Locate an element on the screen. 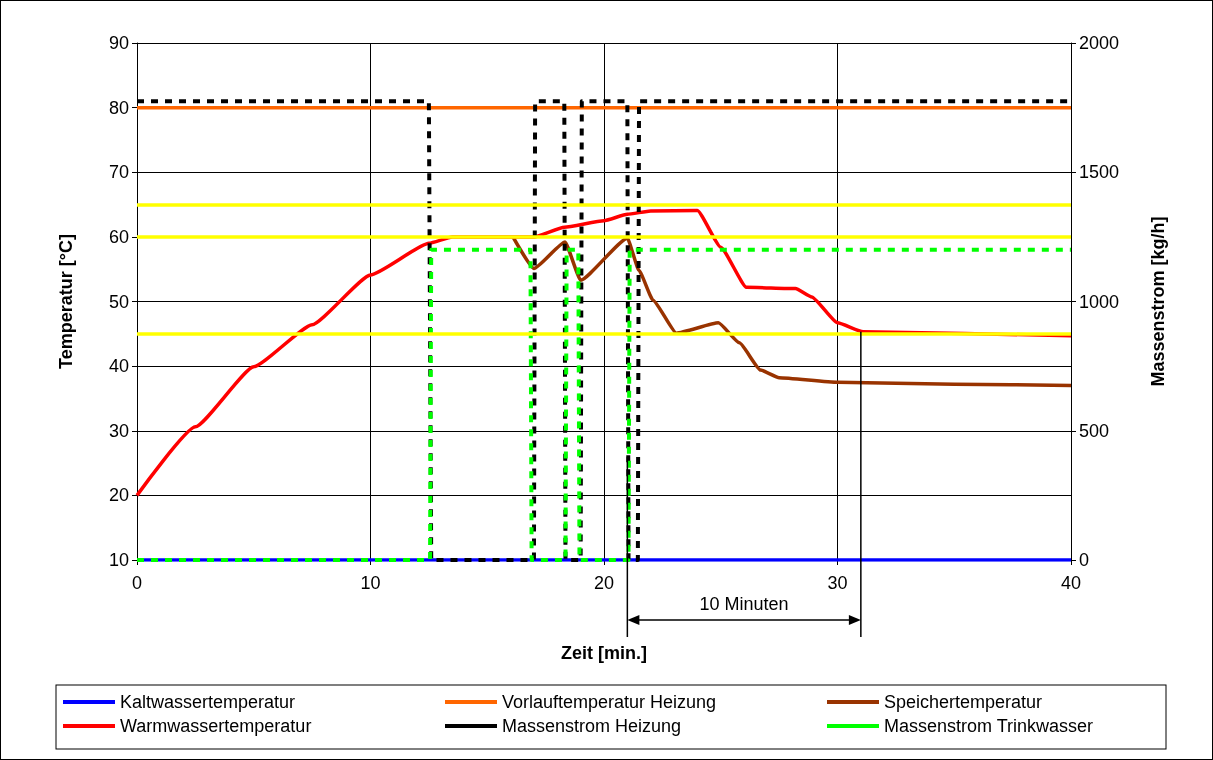 The width and height of the screenshot is (1213, 760). x-tick-label: 0 is located at coordinates (137, 583).